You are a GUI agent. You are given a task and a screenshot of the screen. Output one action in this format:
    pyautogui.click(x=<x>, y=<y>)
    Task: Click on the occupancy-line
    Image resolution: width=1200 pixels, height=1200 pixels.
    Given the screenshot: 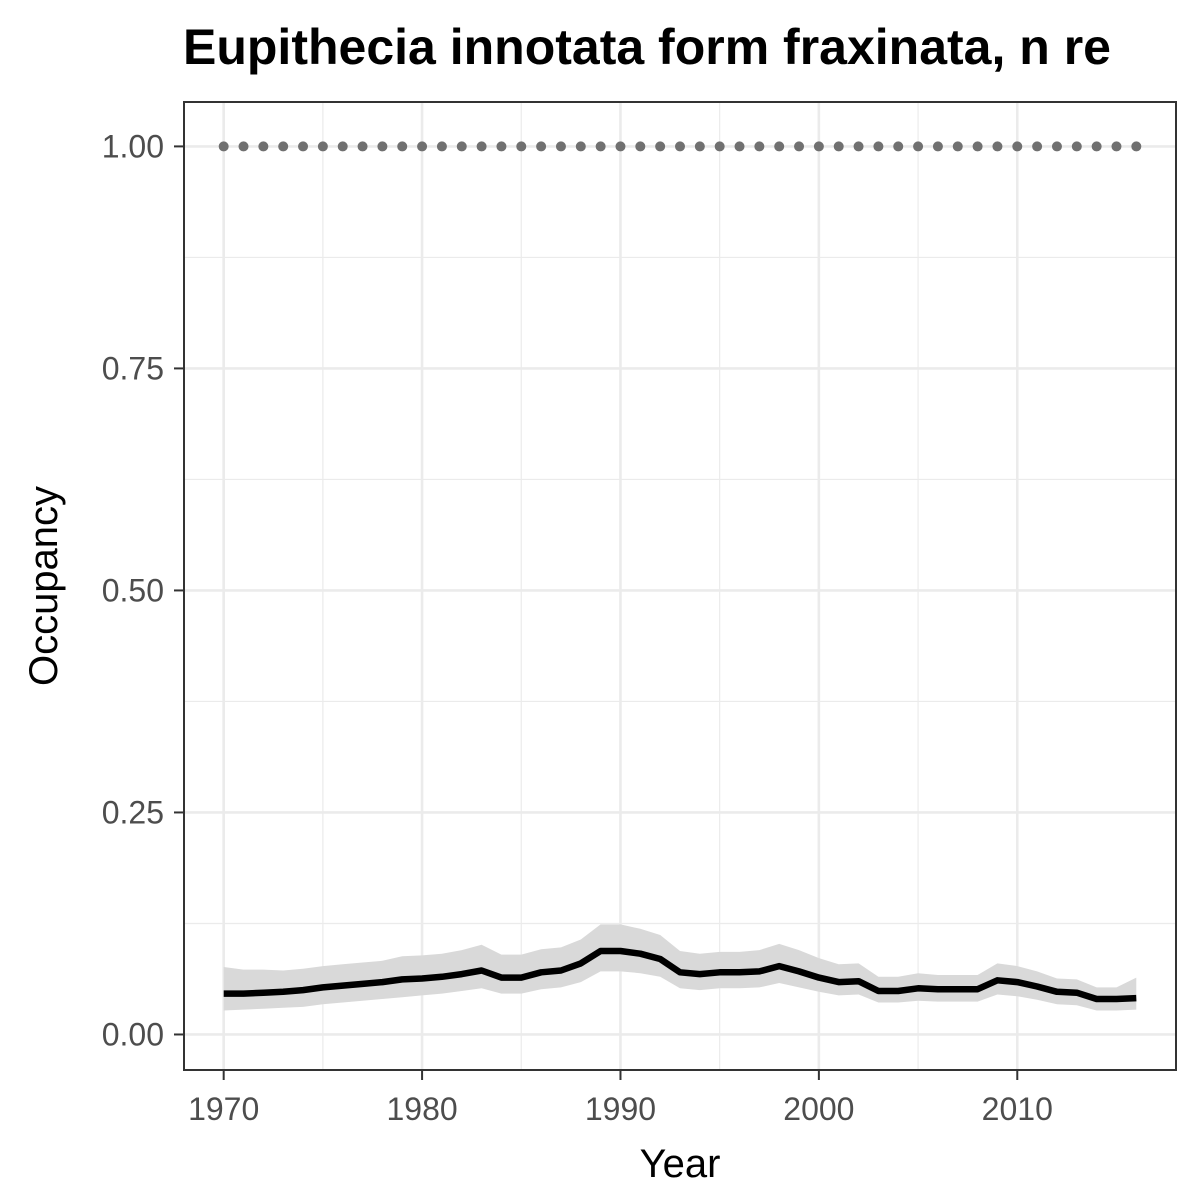 What is the action you would take?
    pyautogui.click(x=680, y=975)
    